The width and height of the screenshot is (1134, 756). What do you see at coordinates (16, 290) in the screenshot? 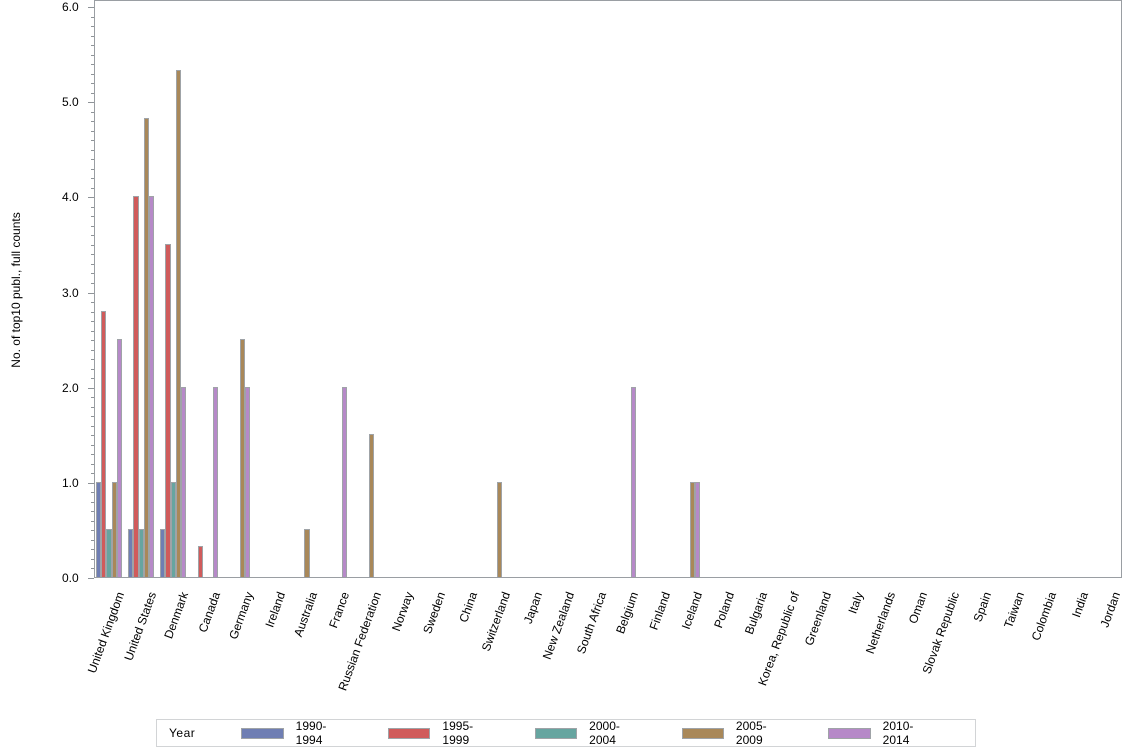
I see `y-axis-label: No. of top10 publ., full counts` at bounding box center [16, 290].